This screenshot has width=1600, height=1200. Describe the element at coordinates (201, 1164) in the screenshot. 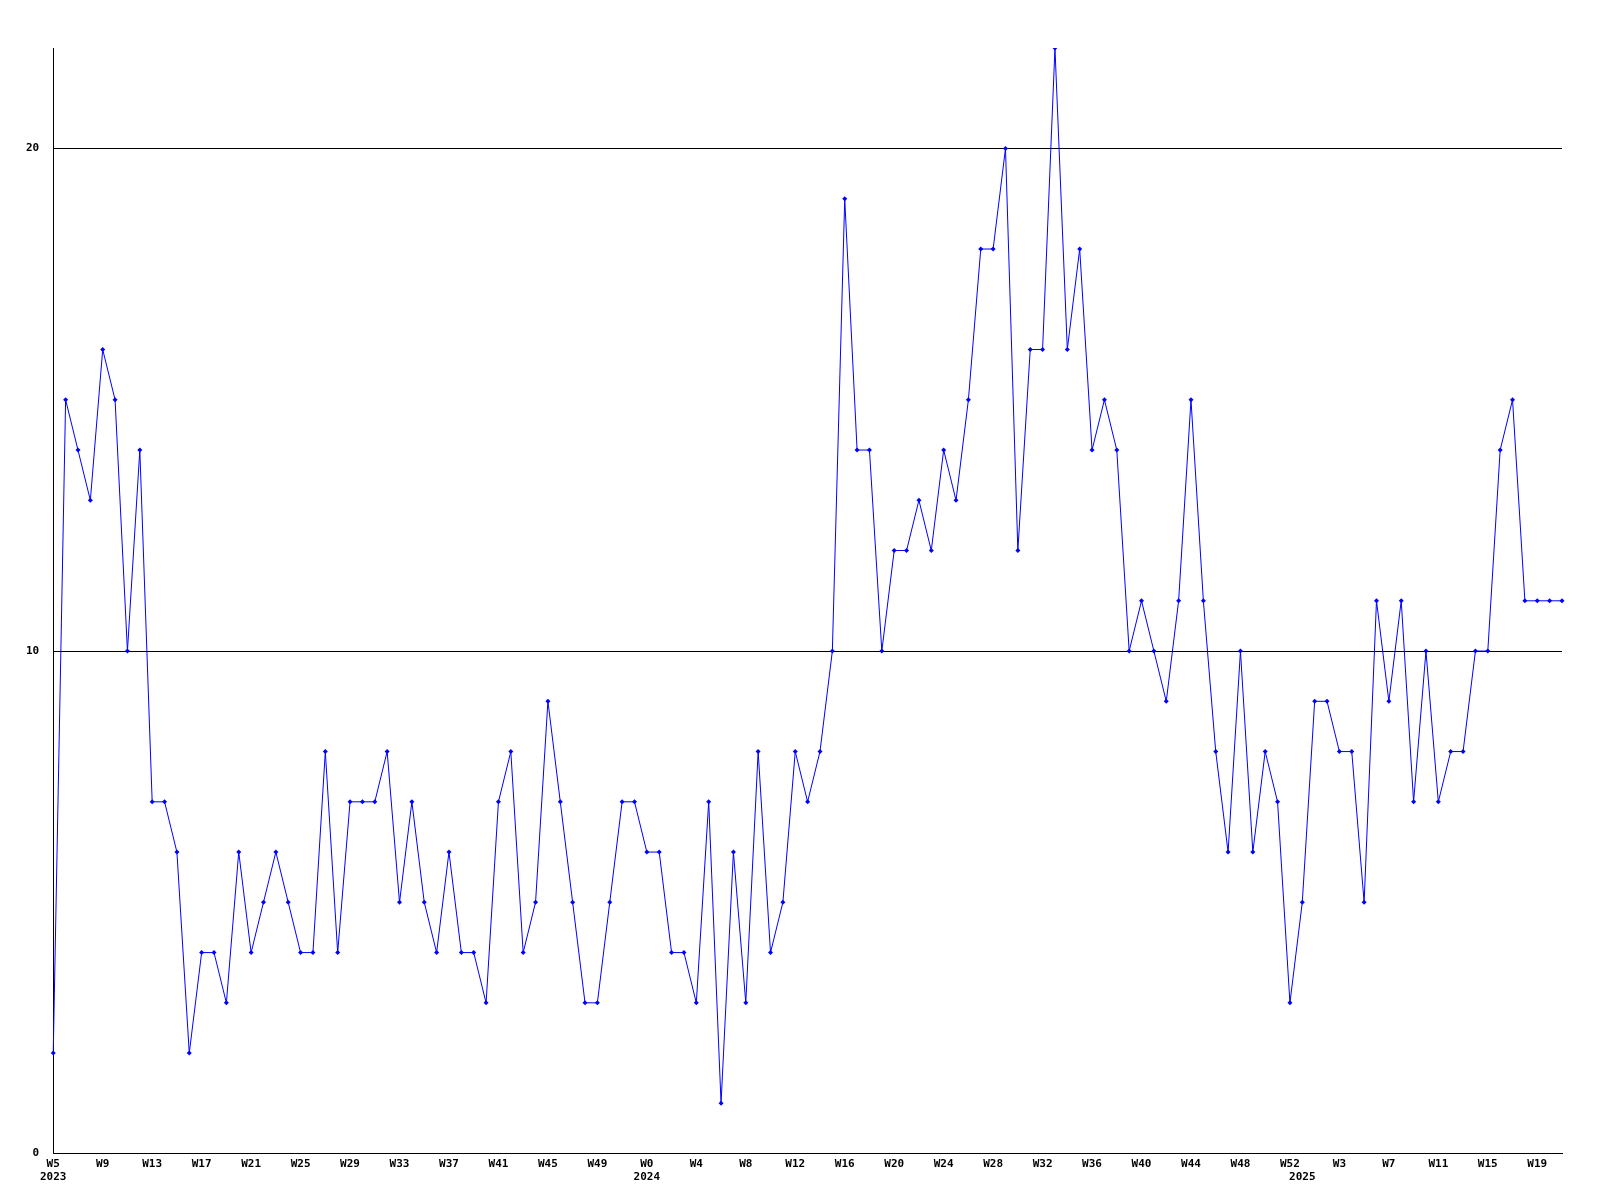

I see `x-tick-label: W17` at that location.